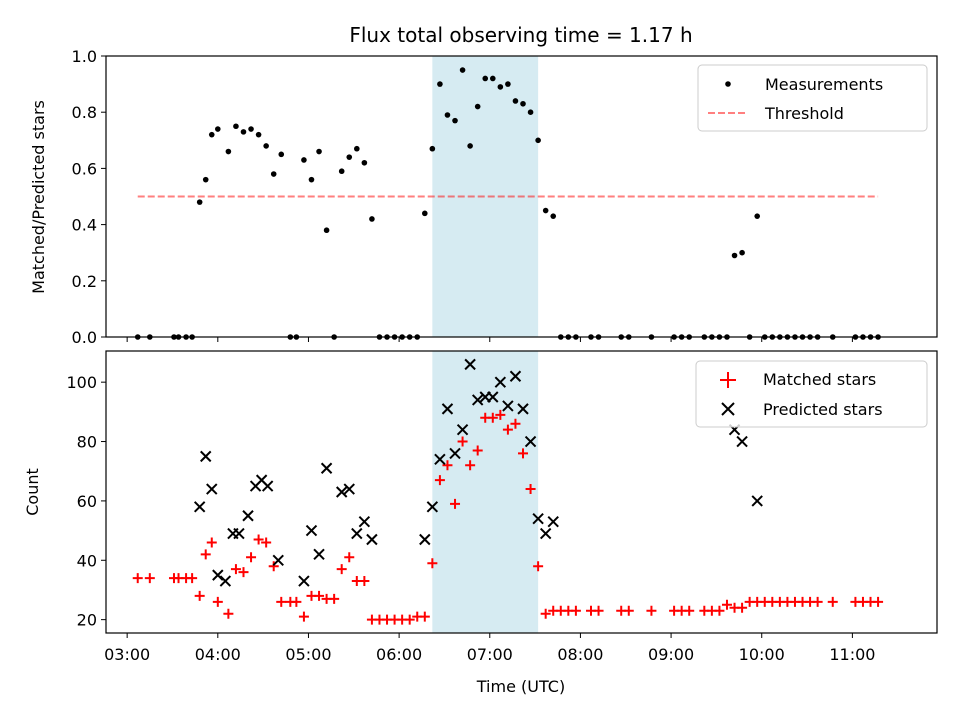 This screenshot has width=960, height=720. What do you see at coordinates (490, 654) in the screenshot?
I see `bottom-xtick-label: 07:00` at bounding box center [490, 654].